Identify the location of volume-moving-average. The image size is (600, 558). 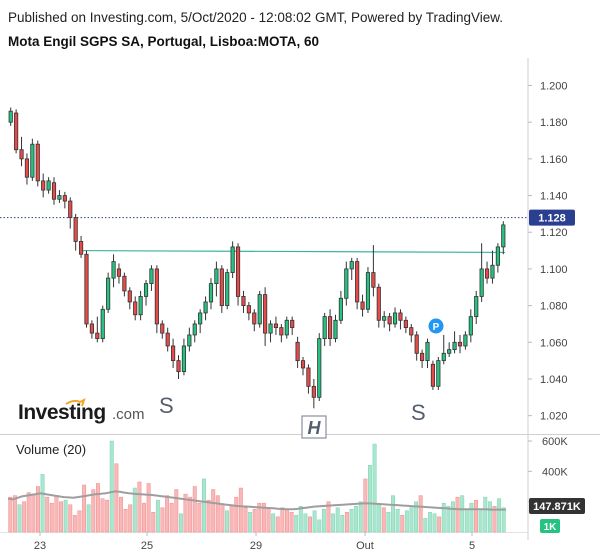
(256, 500).